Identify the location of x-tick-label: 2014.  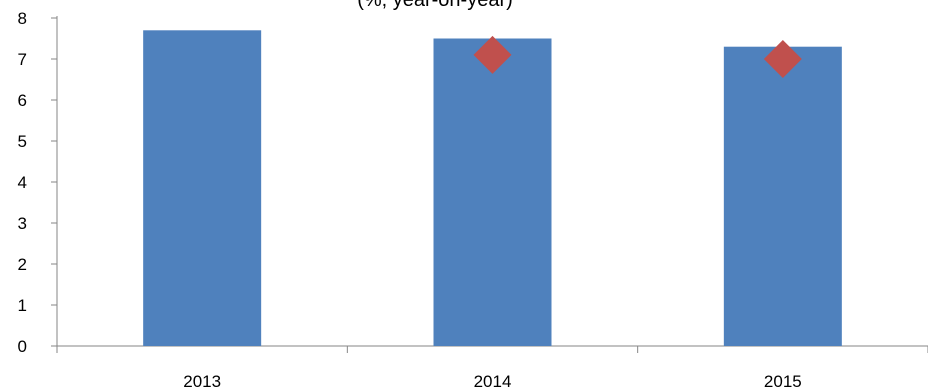
(493, 381).